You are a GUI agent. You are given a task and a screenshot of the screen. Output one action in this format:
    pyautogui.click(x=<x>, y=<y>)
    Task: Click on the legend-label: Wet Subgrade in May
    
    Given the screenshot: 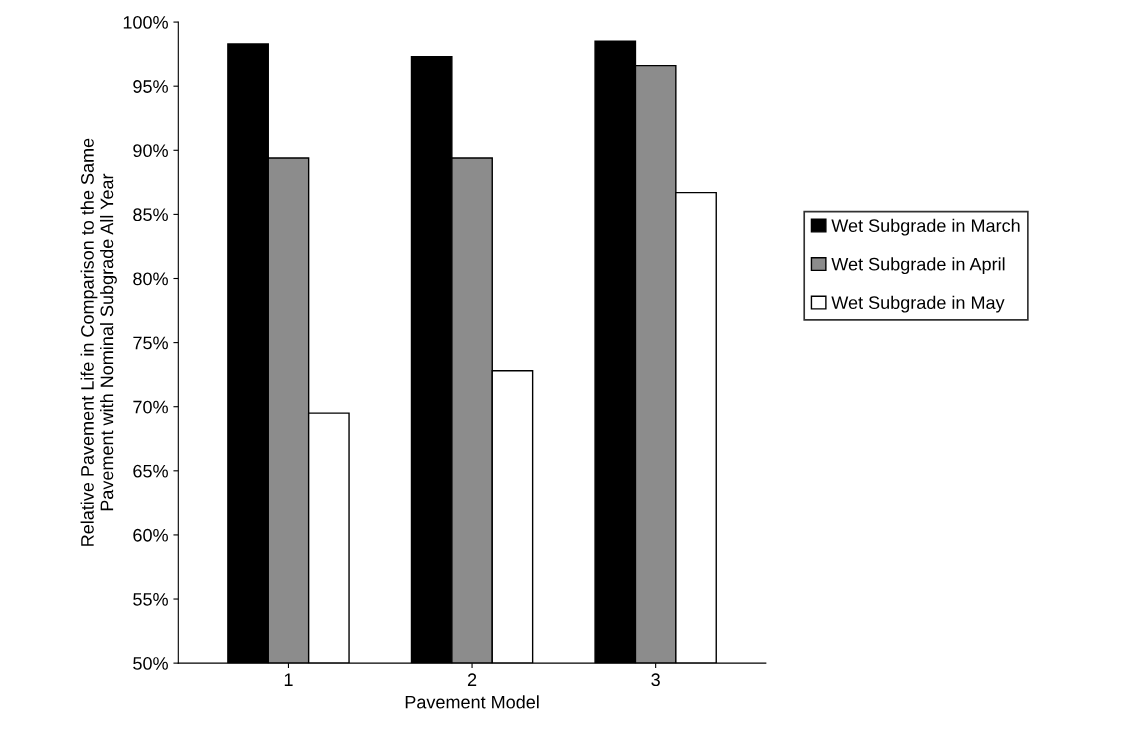 What is the action you would take?
    pyautogui.click(x=918, y=304)
    